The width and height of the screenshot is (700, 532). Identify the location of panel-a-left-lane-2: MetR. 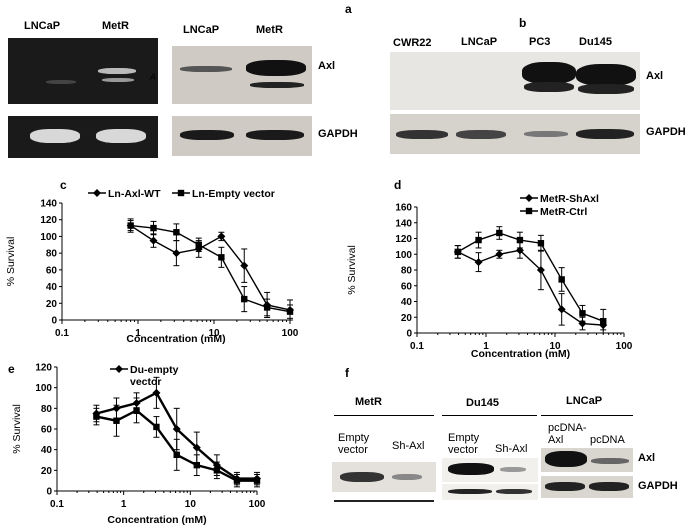
(115, 26).